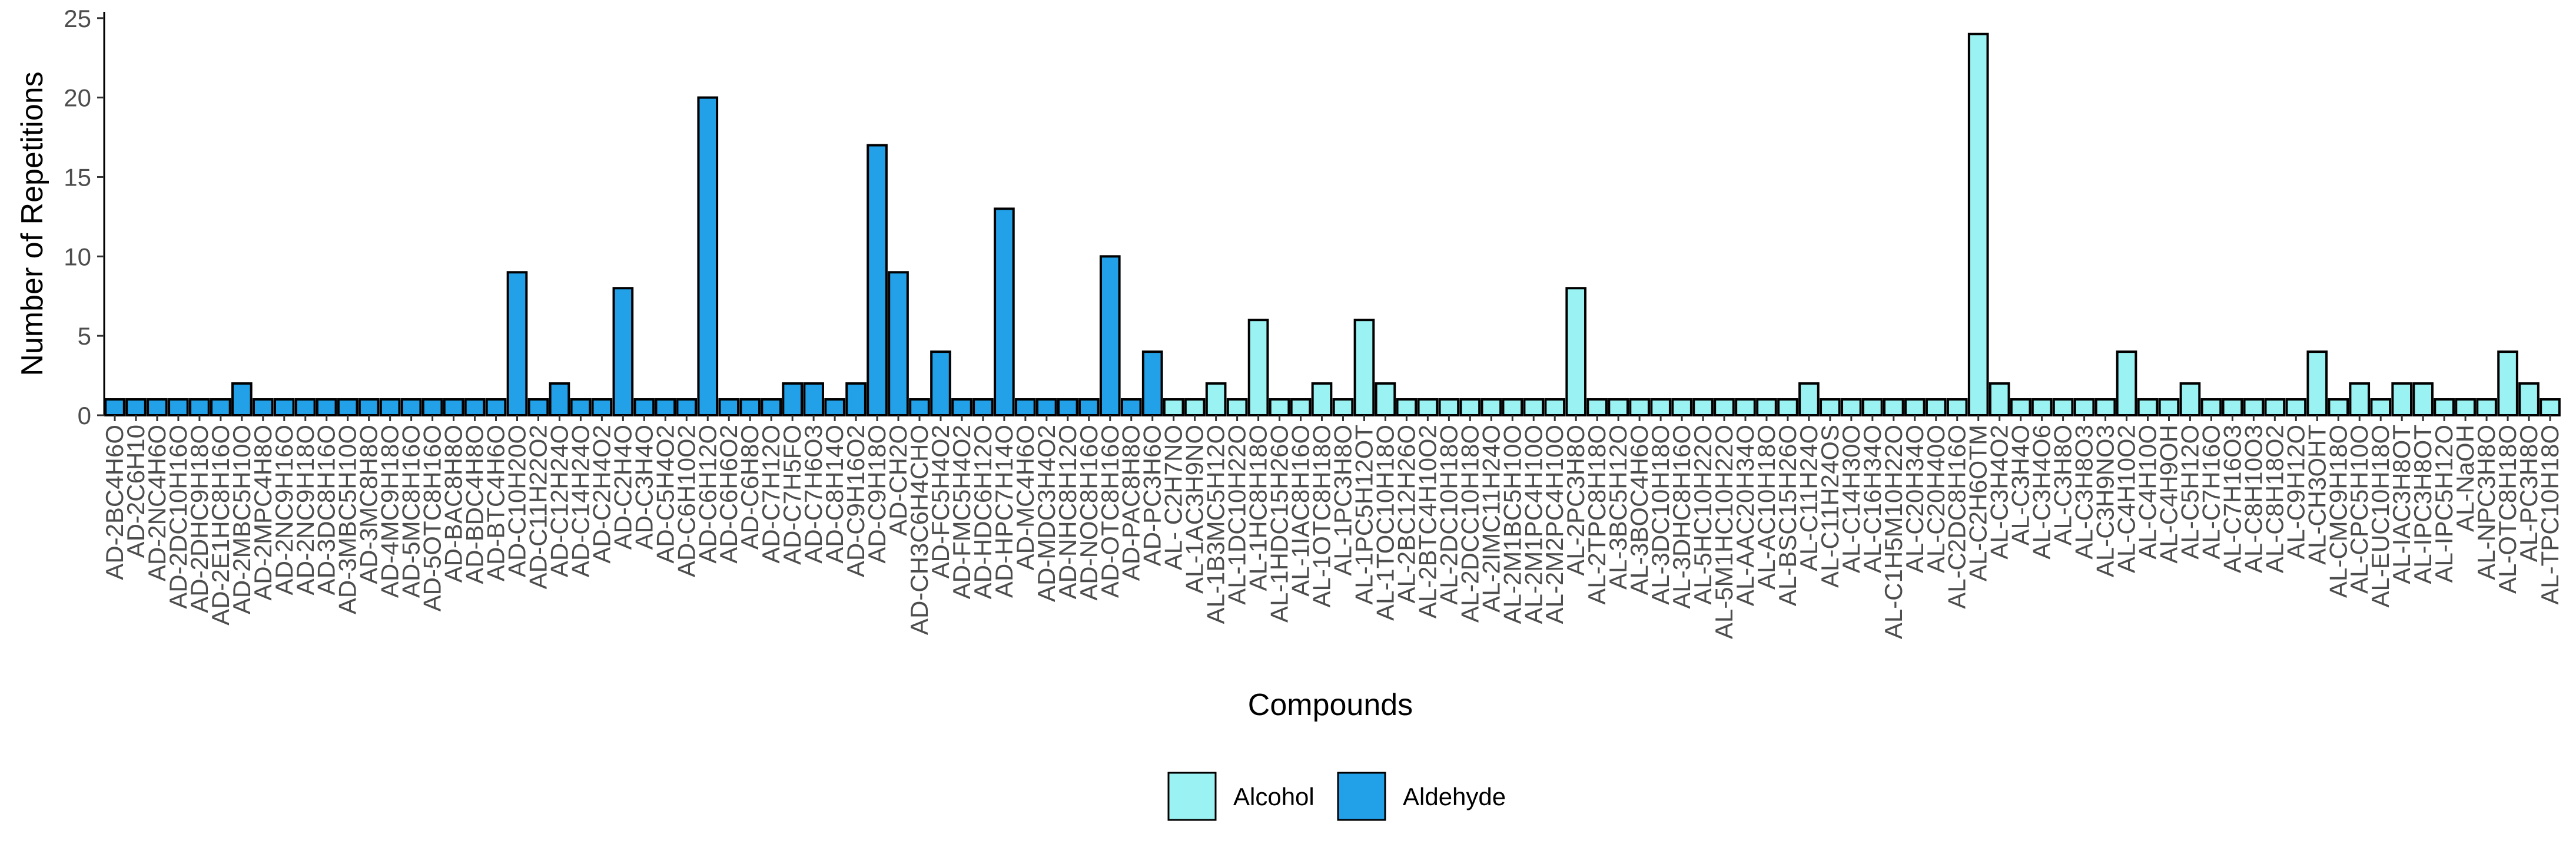 The width and height of the screenshot is (2576, 847). What do you see at coordinates (559, 501) in the screenshot?
I see `x-tick-label: AD-C12H24O` at bounding box center [559, 501].